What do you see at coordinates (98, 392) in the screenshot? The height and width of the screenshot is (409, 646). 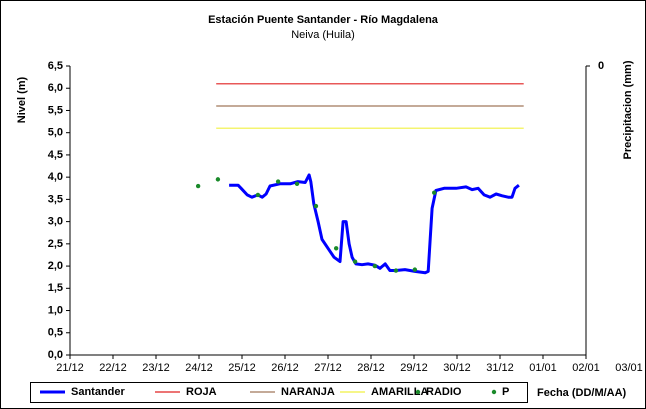 I see `legend-label: Santander` at bounding box center [98, 392].